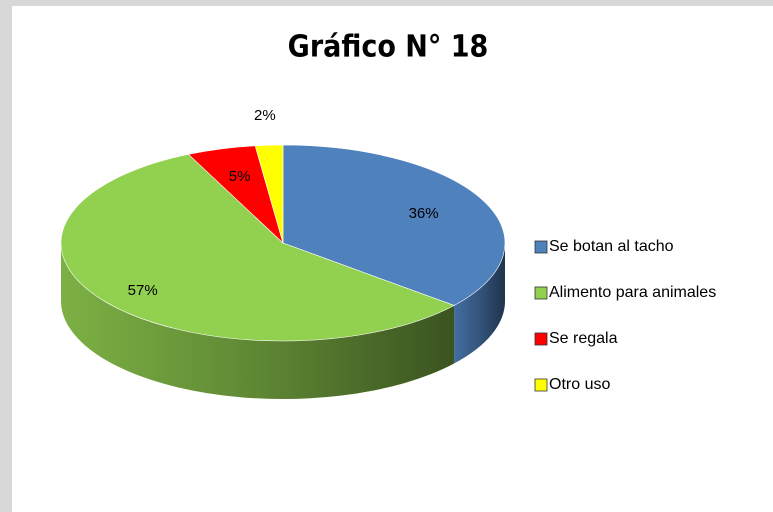 The width and height of the screenshot is (773, 512). What do you see at coordinates (143, 290) in the screenshot?
I see `data-label: 57%` at bounding box center [143, 290].